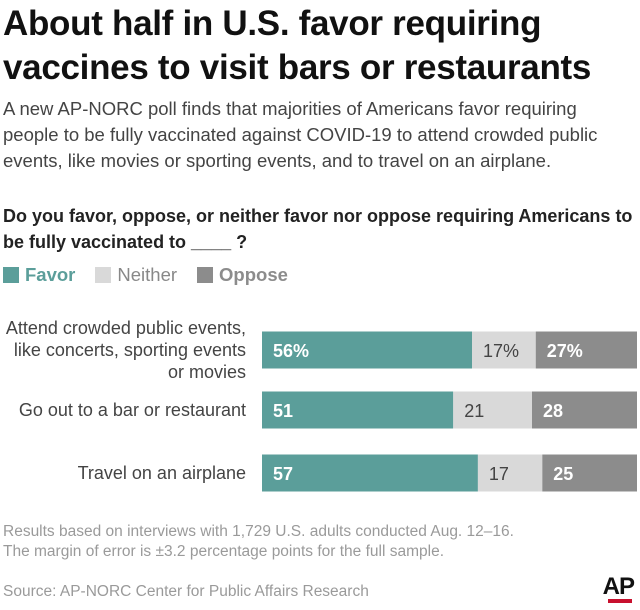 Image resolution: width=640 pixels, height=610 pixels. I want to click on neither-label: Neither, so click(147, 274).